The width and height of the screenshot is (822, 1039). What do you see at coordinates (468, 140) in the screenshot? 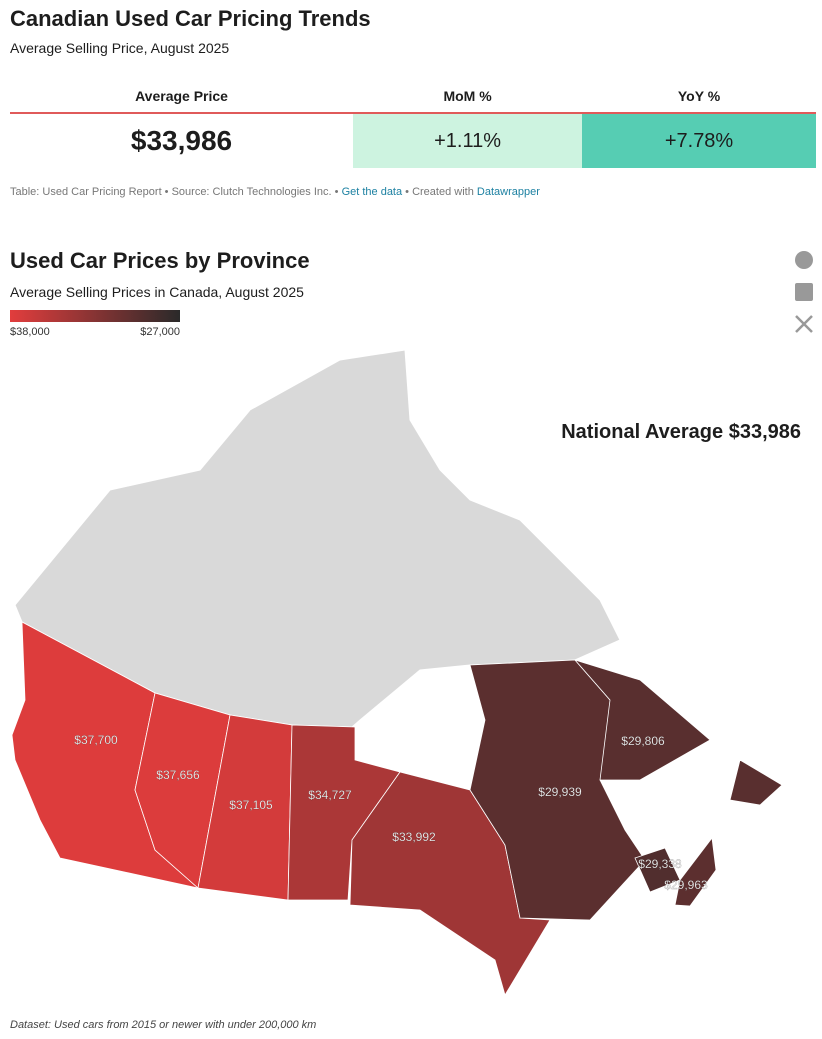
I see `cell: +1.11%` at bounding box center [468, 140].